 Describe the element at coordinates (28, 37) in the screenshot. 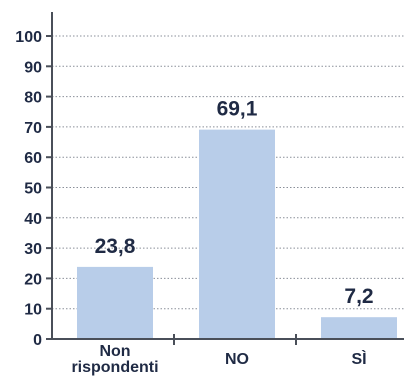

I see `y-tick-label: 100` at that location.